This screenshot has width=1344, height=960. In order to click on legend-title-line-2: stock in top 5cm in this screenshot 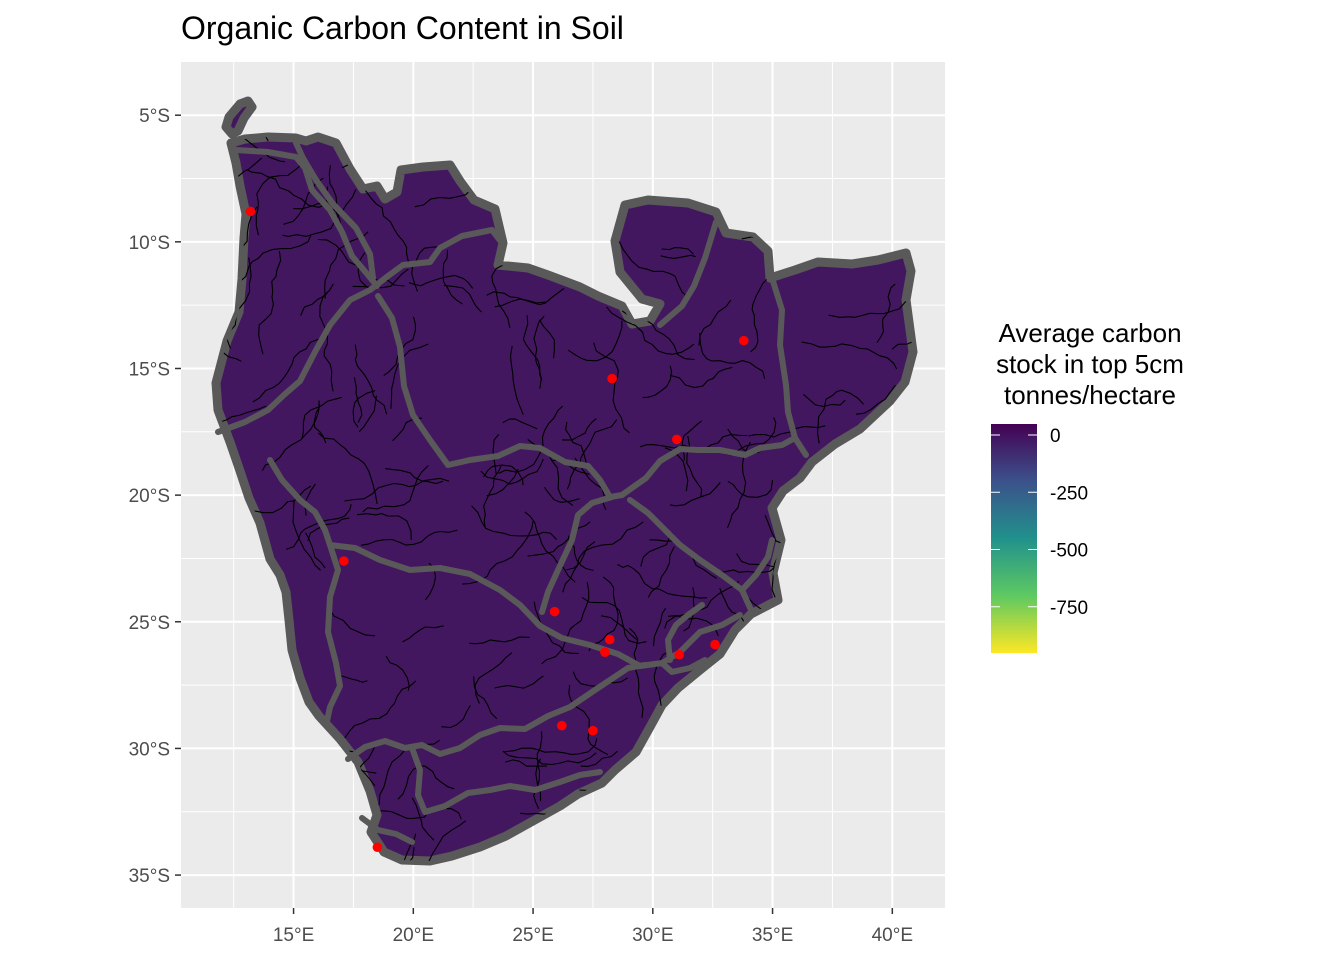, I will do `click(1090, 364)`.